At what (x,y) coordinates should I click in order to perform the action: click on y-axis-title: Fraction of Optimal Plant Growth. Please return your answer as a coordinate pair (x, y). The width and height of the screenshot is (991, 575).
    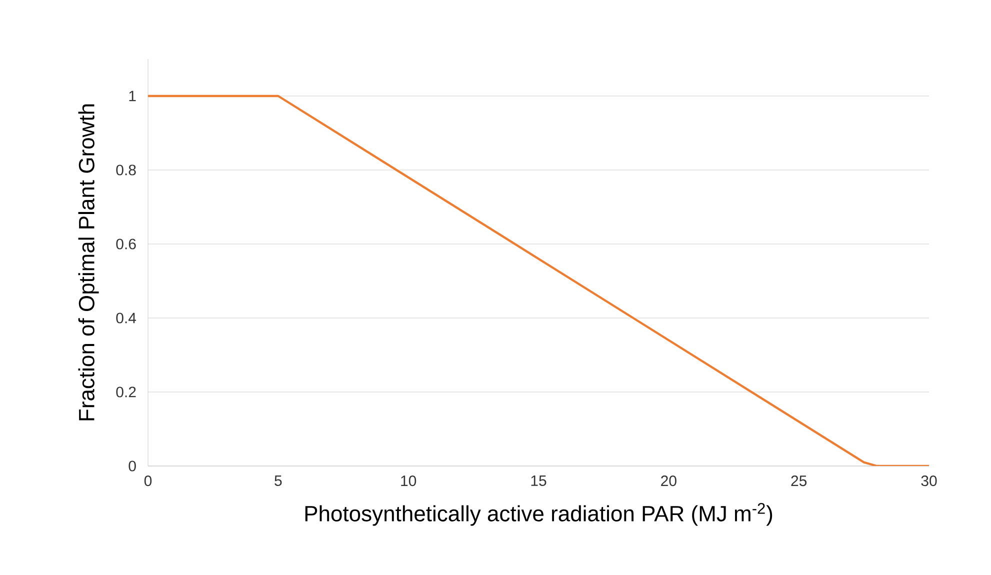
    Looking at the image, I should click on (88, 262).